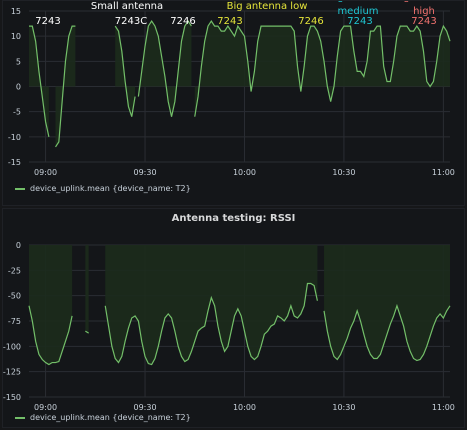 The width and height of the screenshot is (467, 430). I want to click on y-tick-label: -50, so click(14, 296).